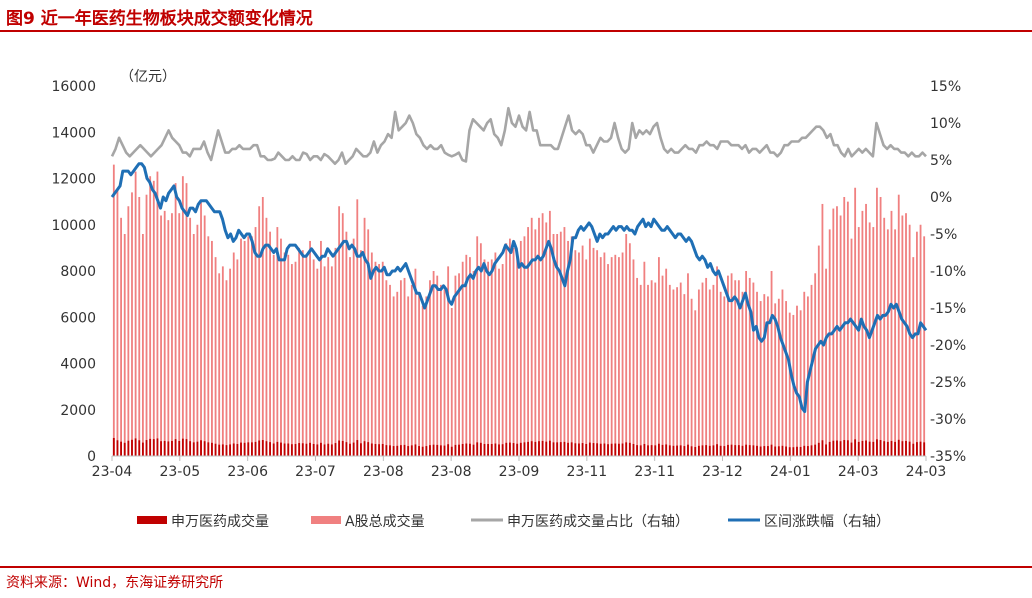 This screenshot has width=1032, height=598. Describe the element at coordinates (78, 272) in the screenshot. I see `y-tick-label: 8000` at that location.